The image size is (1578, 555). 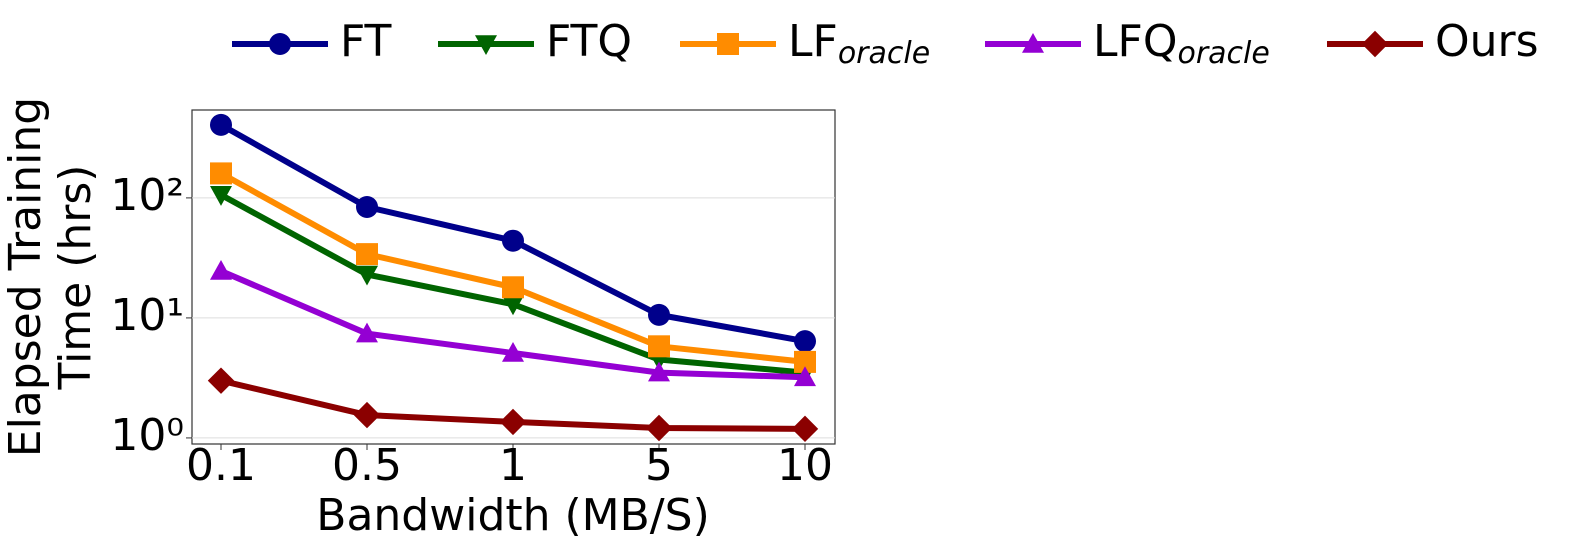 I want to click on x-tick-label: 0.1, so click(x=221, y=465).